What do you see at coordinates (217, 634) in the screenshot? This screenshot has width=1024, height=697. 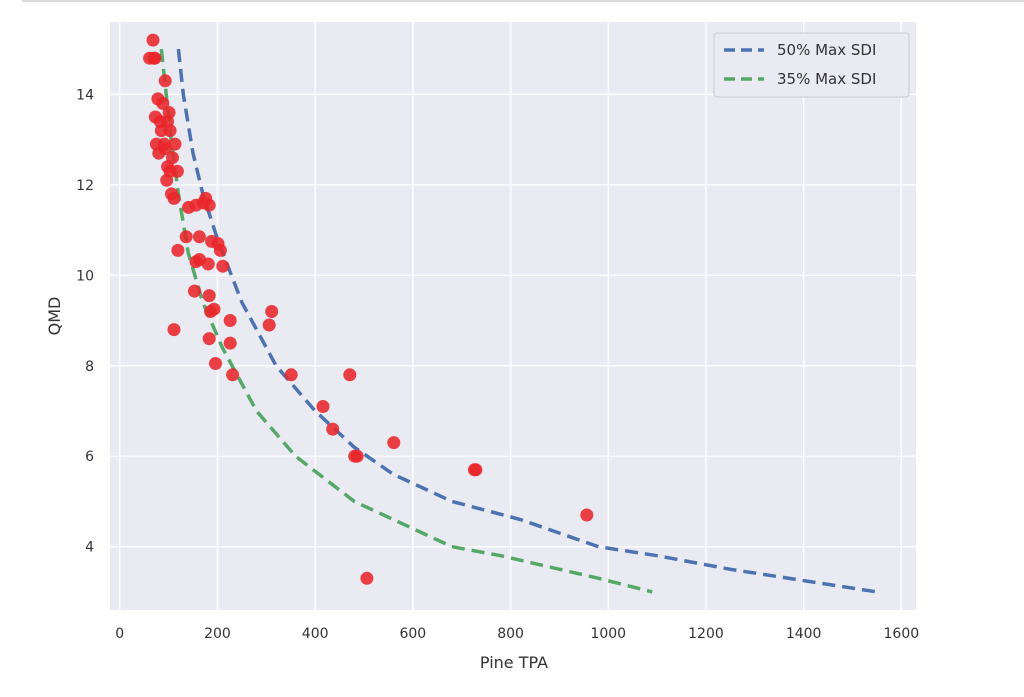 I see `x-tick-label: 200` at bounding box center [217, 634].